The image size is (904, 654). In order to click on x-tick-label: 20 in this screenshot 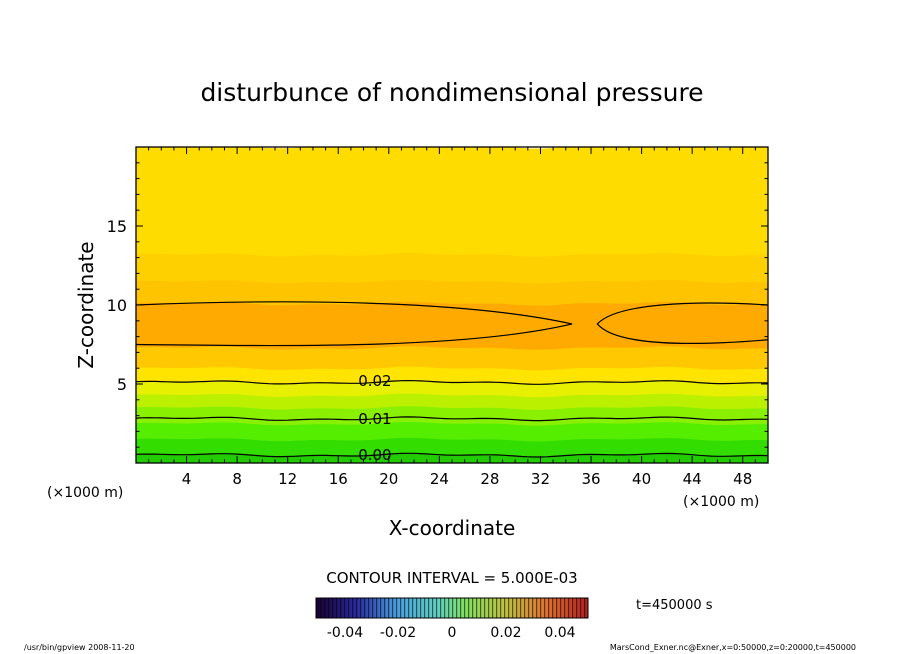, I will do `click(388, 479)`.